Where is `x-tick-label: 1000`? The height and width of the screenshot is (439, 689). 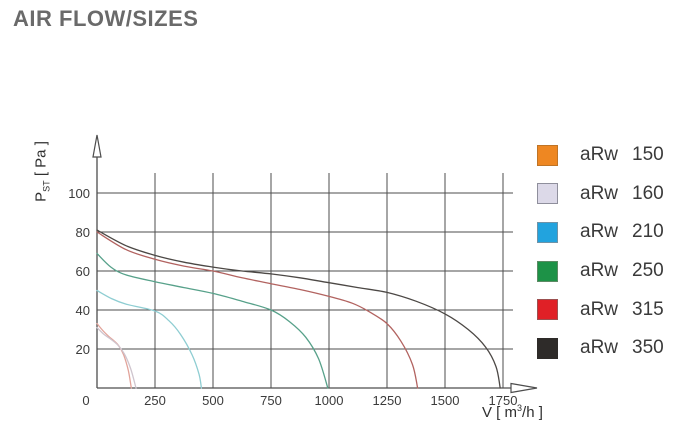 x-tick-label: 1000 is located at coordinates (329, 400).